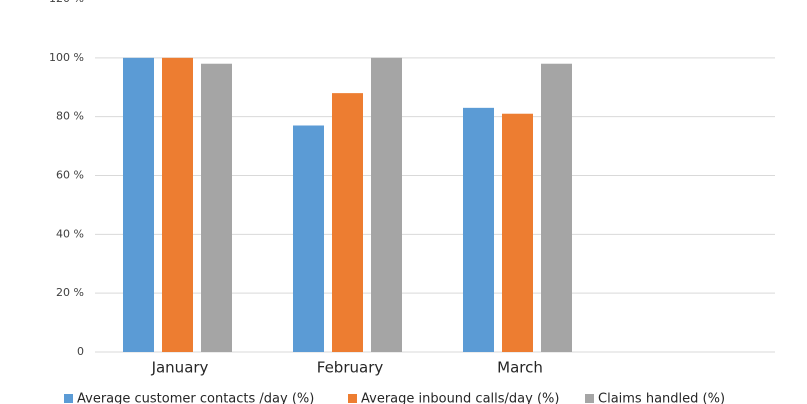 This screenshot has width=807, height=404. Describe the element at coordinates (80, 351) in the screenshot. I see `y-tick-label: 0` at that location.